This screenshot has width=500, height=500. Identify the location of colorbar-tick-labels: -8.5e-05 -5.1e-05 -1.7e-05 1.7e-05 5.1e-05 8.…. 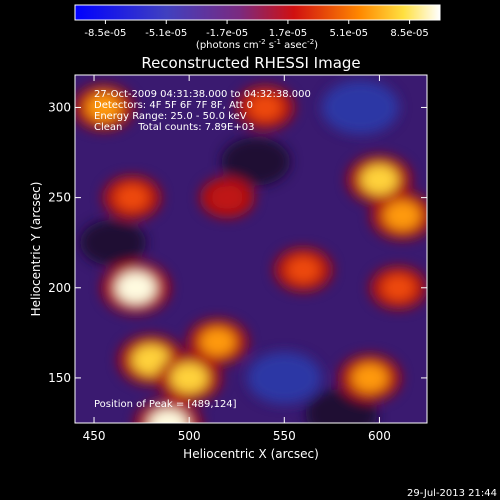
(256, 33).